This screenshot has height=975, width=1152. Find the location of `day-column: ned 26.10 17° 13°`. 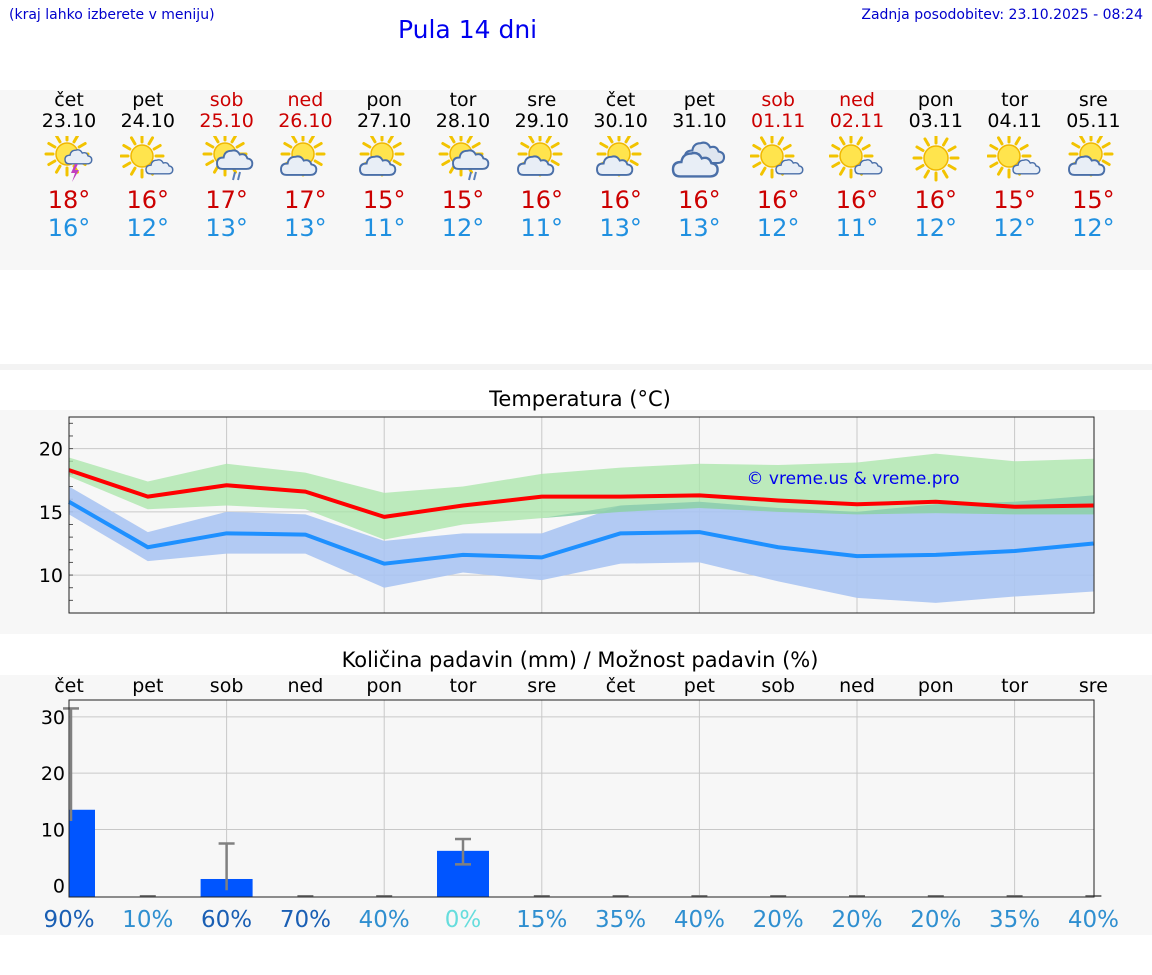

day-column: ned 26.10 17° 13° is located at coordinates (305, 166).